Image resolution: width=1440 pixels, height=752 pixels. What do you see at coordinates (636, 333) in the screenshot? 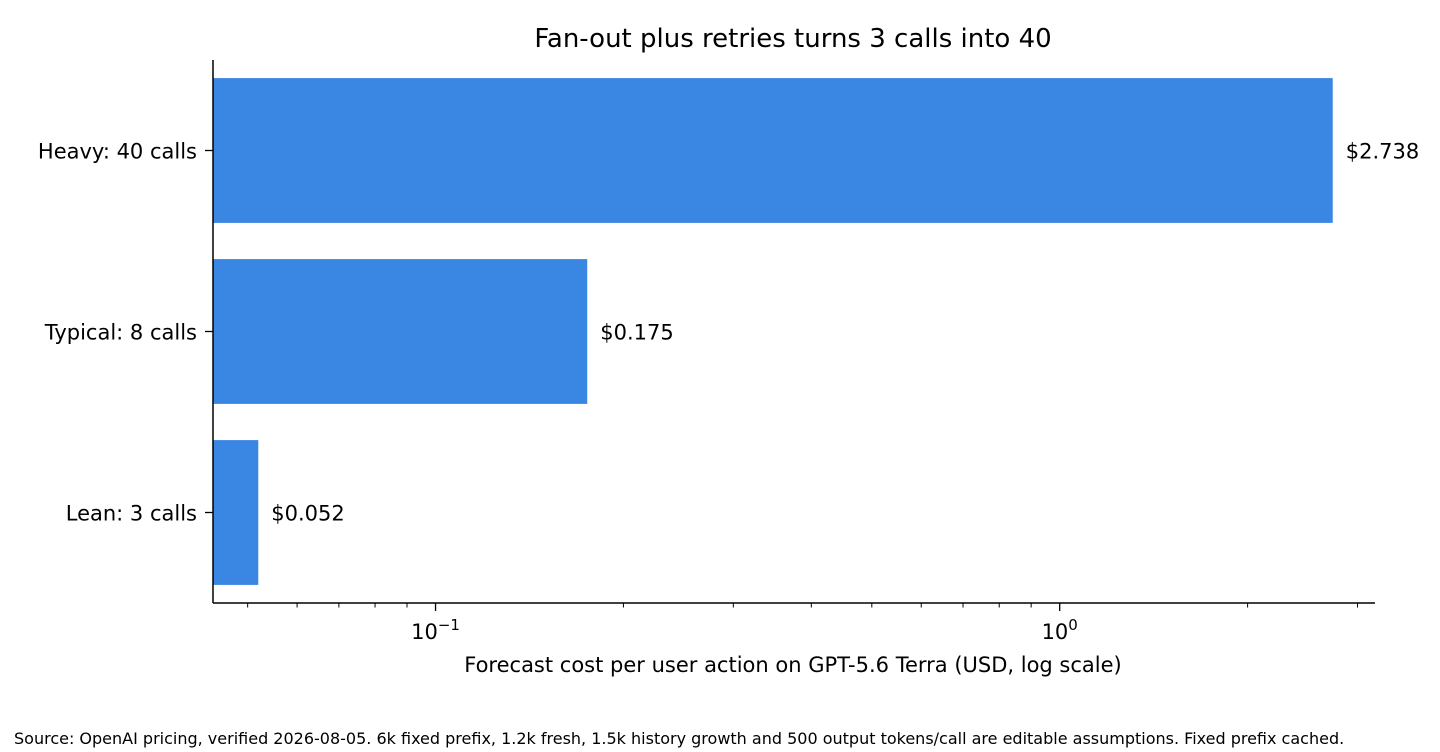
I see `bar-value-label: $0.175` at bounding box center [636, 333].